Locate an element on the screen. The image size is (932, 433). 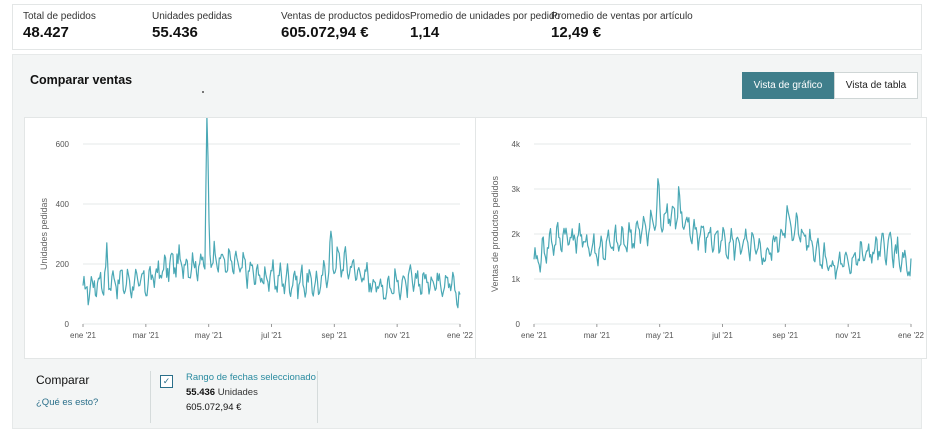
metric-total-orders: Total de pedidos 48.427 is located at coordinates (59, 26).